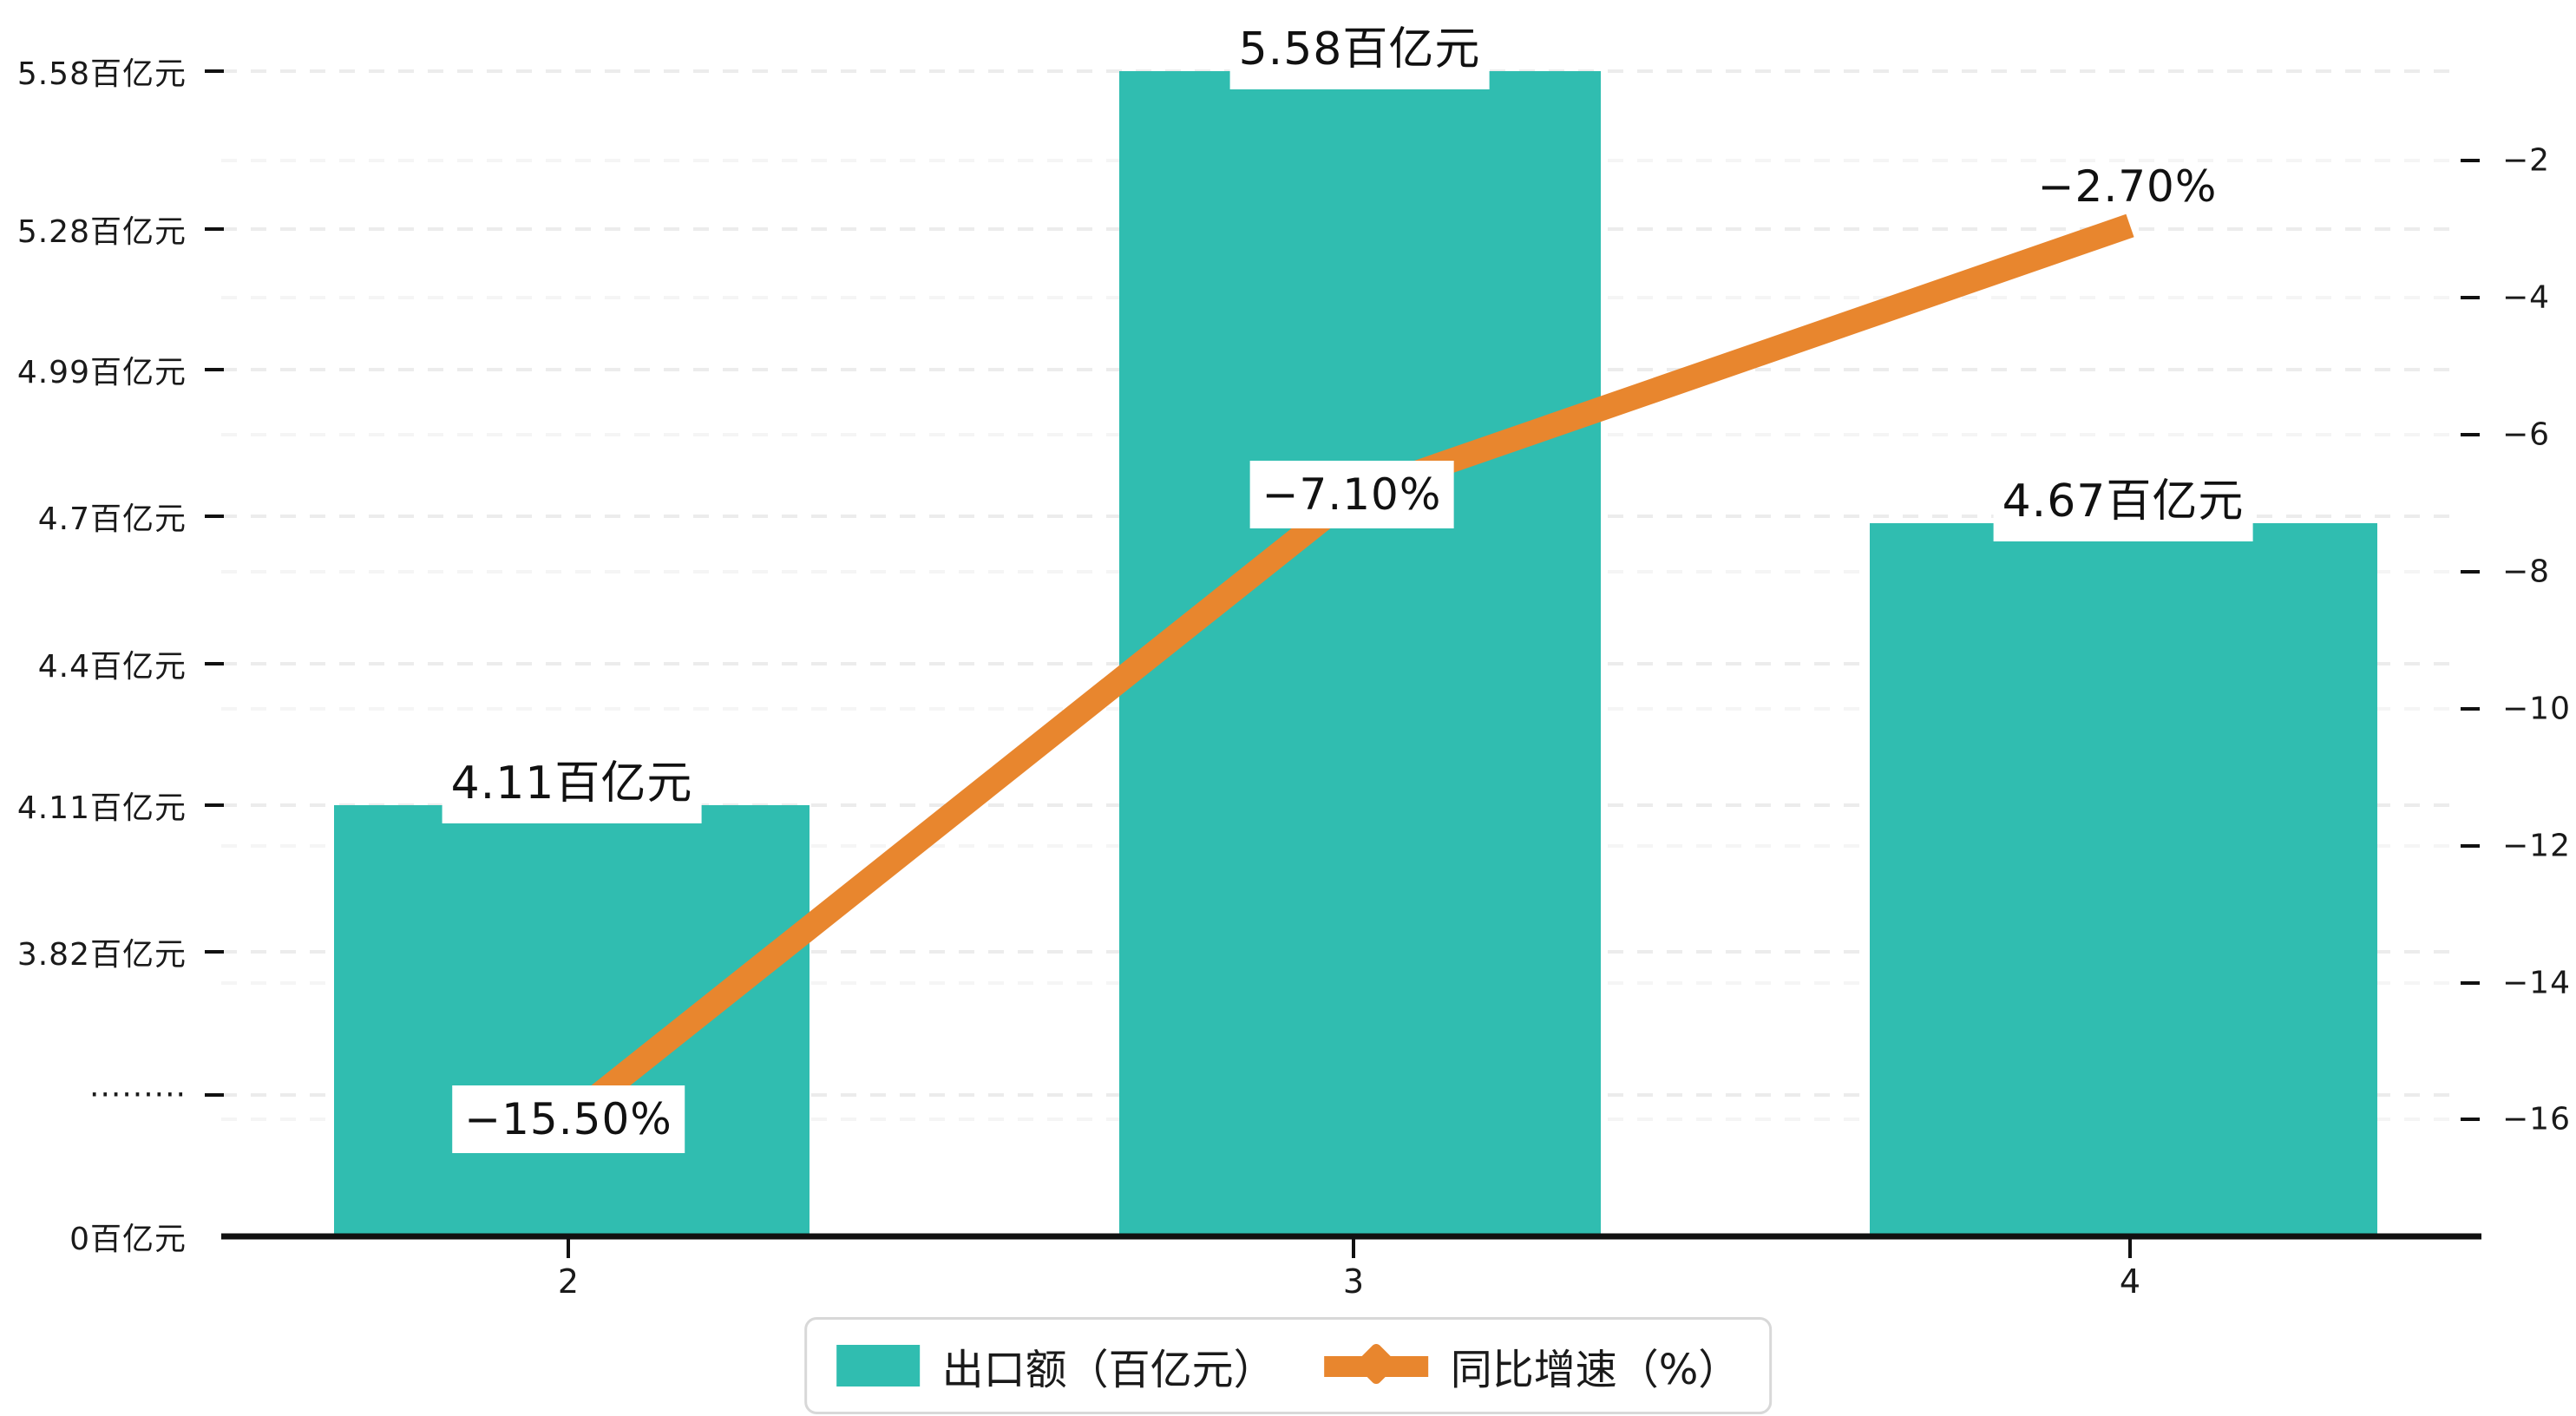 This screenshot has height=1416, width=2576. What do you see at coordinates (2123, 501) in the screenshot?
I see `bar-value-label: 4.67百亿元` at bounding box center [2123, 501].